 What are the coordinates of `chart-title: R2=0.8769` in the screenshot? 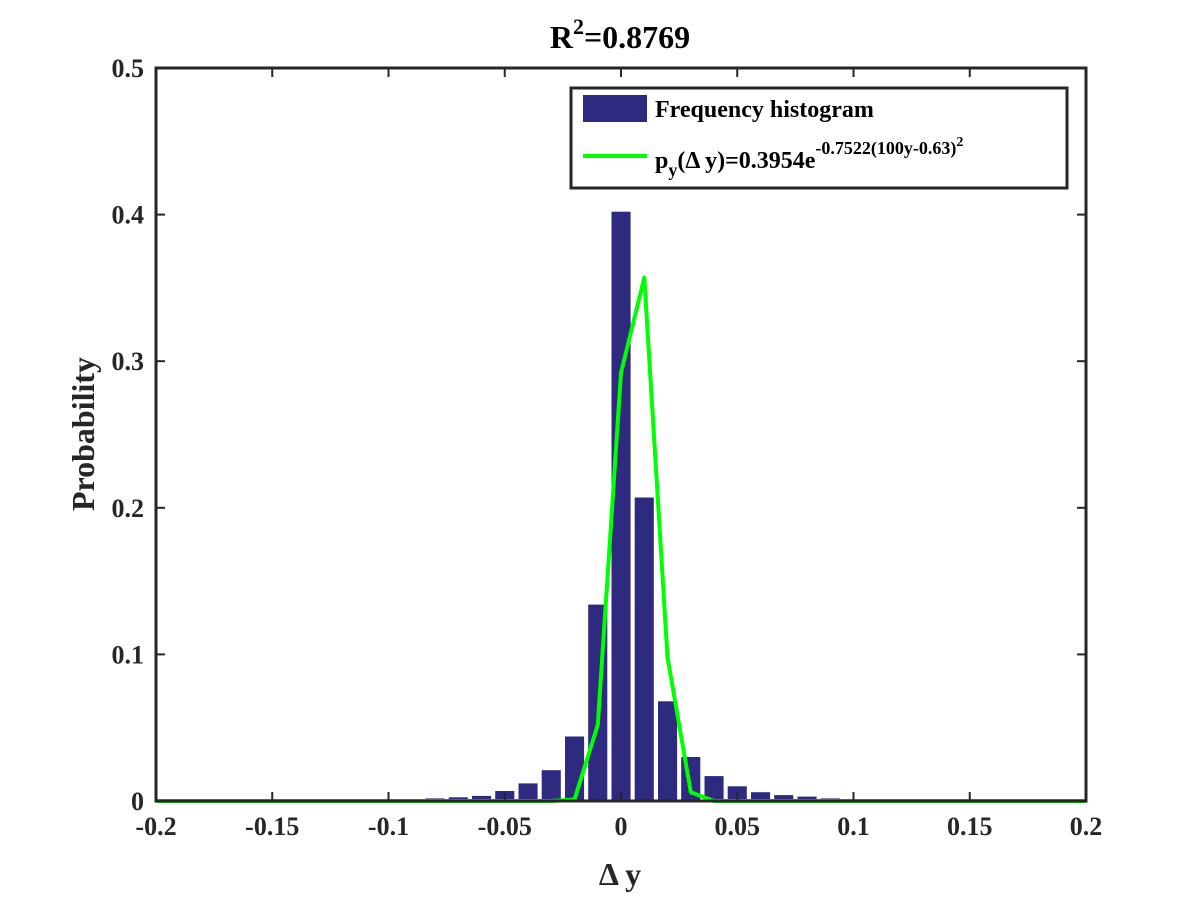 It's located at (620, 34).